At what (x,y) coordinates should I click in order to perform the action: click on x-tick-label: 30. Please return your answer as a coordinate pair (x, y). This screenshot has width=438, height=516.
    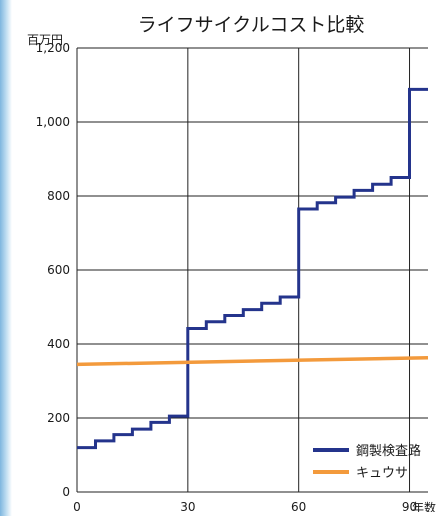
    Looking at the image, I should click on (187, 506).